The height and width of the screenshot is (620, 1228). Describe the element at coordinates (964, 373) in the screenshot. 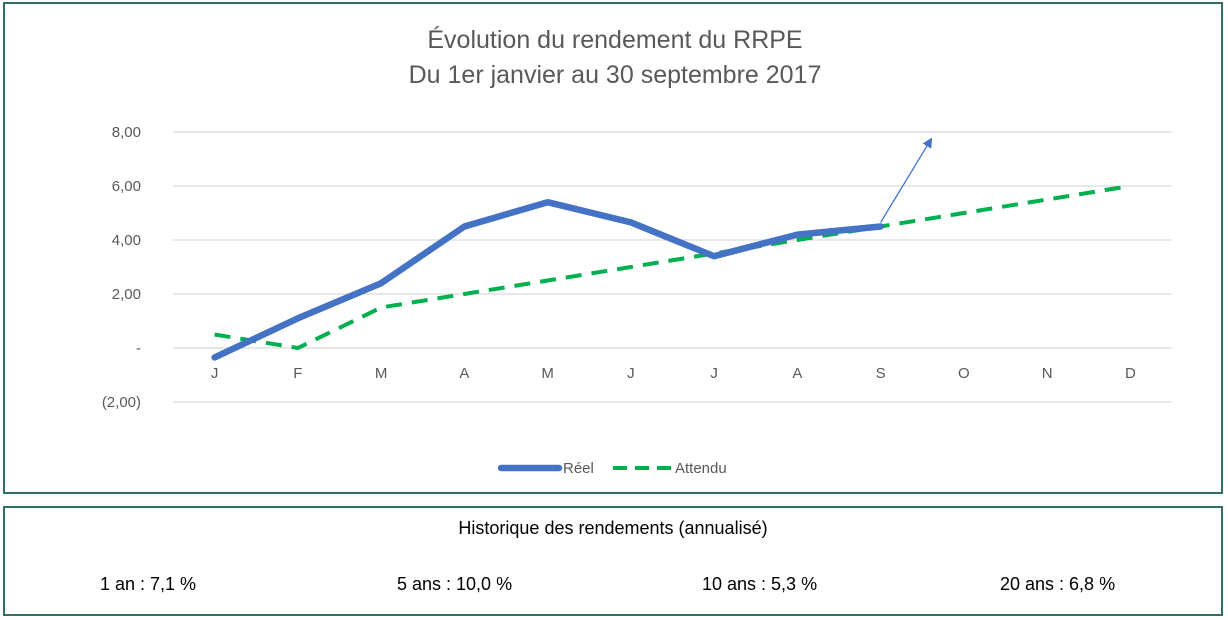

I see `x-tick-label: O` at that location.